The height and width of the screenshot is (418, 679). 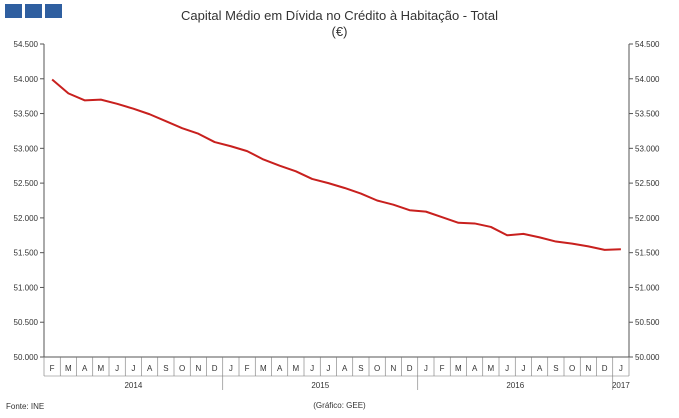 What do you see at coordinates (647, 322) in the screenshot?
I see `y-tick-label-right: 50.500` at bounding box center [647, 322].